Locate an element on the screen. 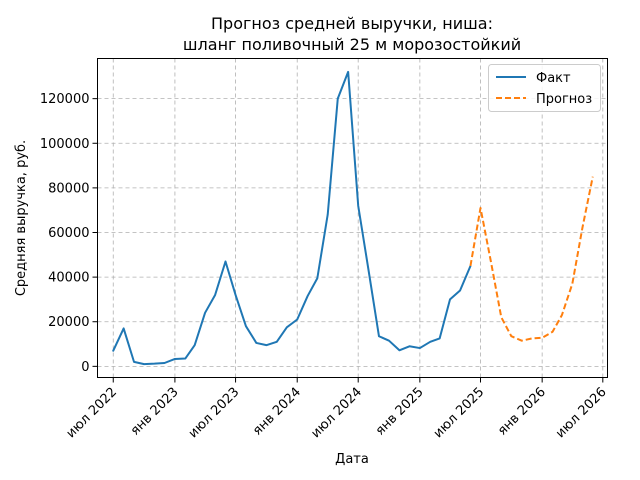 This screenshot has height=480, width=640. legend-label-fact: Факт is located at coordinates (553, 78).